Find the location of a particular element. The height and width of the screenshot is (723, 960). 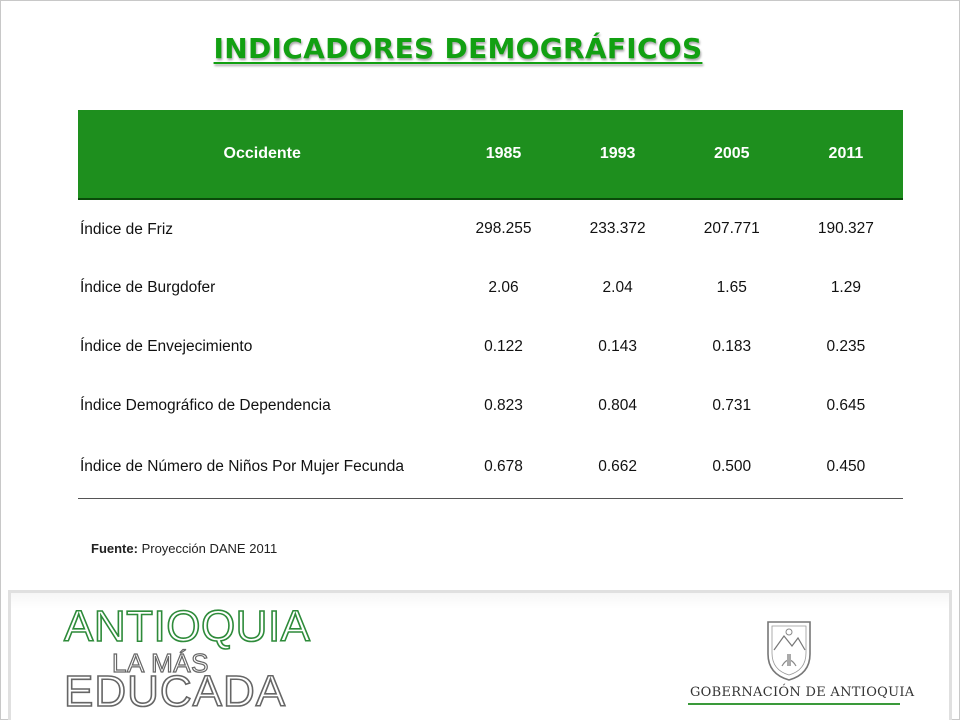

table-header-row: Occidente 1985 1993 2005 2011 is located at coordinates (490, 155).